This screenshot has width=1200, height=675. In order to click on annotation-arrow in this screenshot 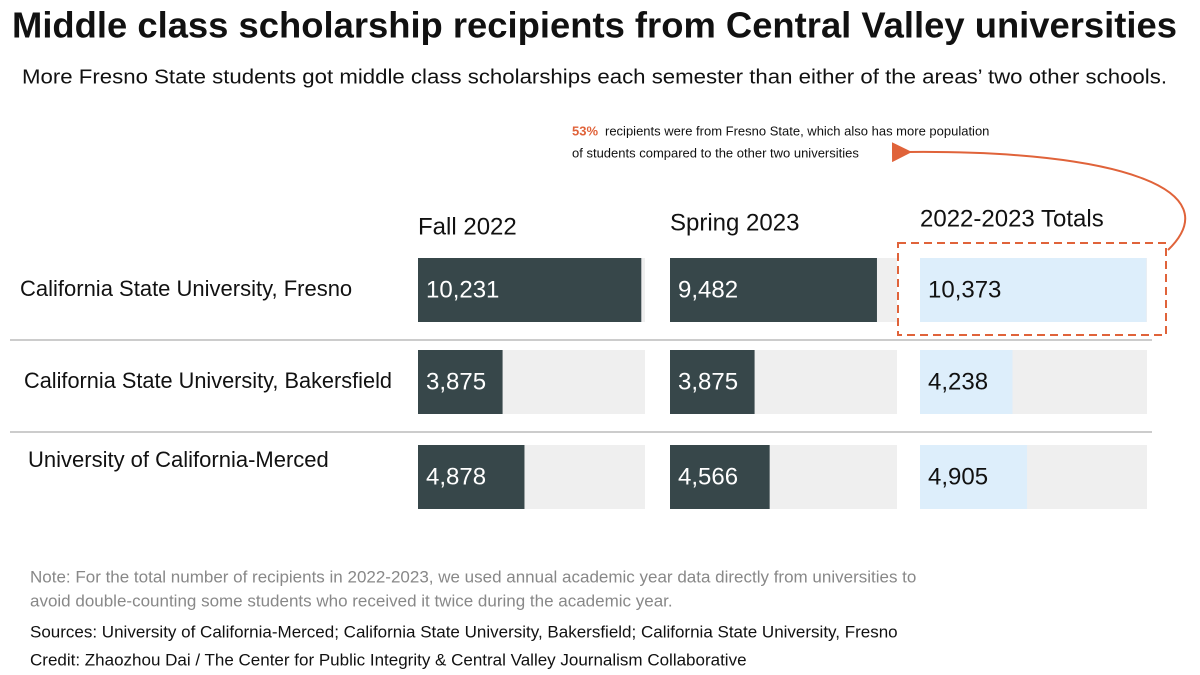, I will do `click(1039, 196)`.